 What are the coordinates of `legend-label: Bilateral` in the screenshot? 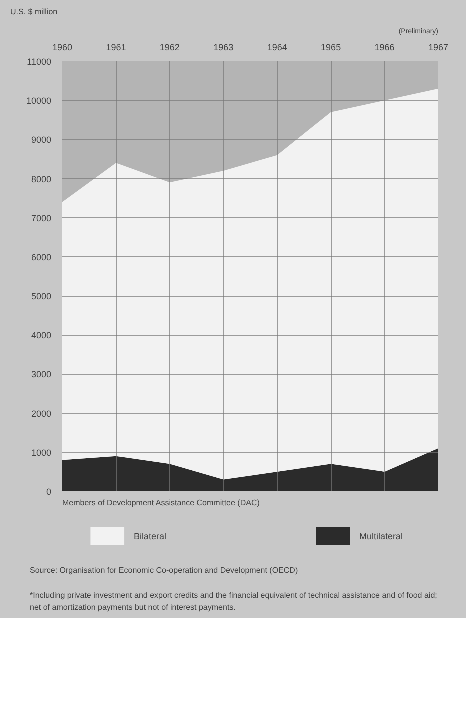 It's located at (150, 537).